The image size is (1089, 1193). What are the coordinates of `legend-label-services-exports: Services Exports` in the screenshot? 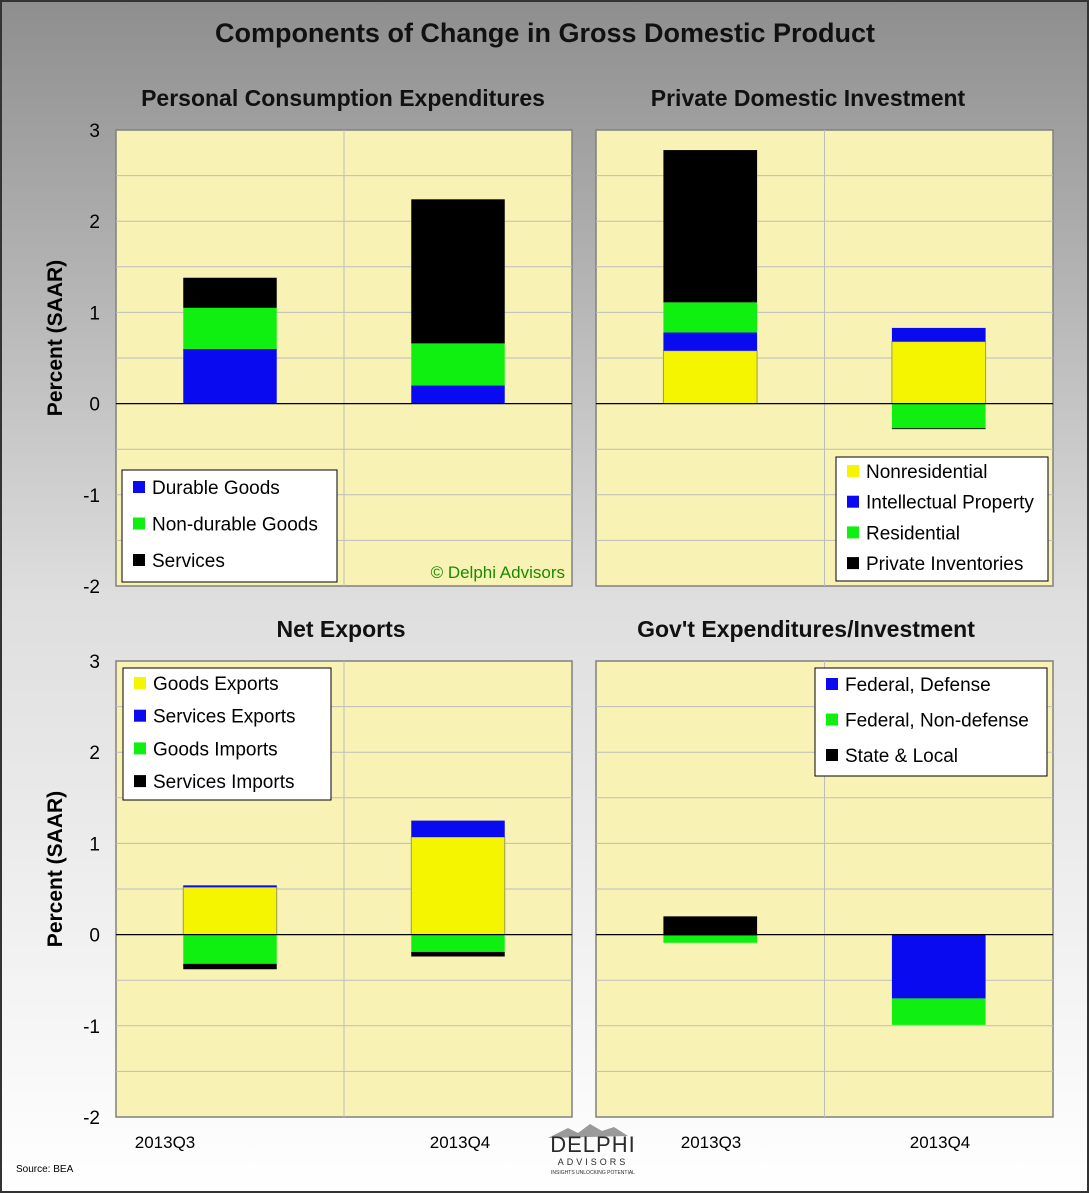 It's located at (224, 717).